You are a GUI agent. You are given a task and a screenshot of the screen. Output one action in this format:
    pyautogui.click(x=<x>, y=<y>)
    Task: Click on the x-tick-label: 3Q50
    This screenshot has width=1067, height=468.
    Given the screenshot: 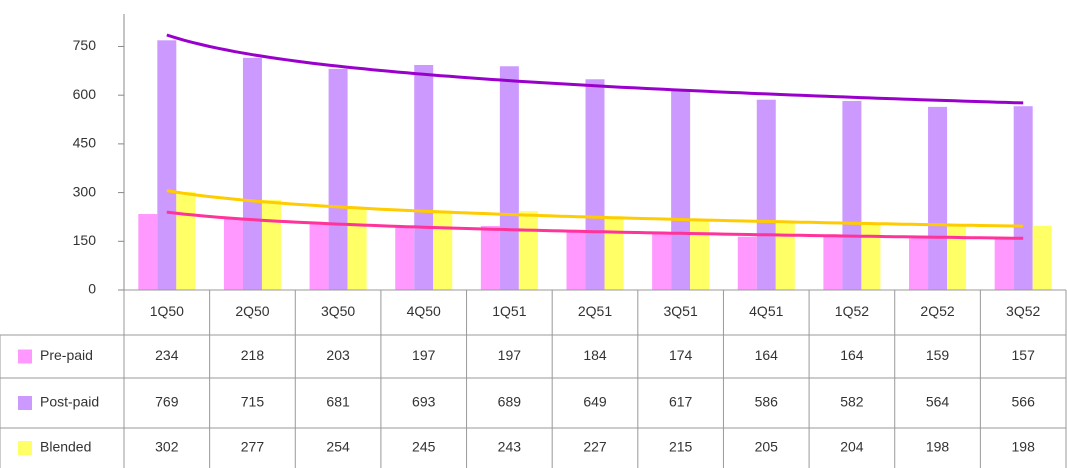 What is the action you would take?
    pyautogui.click(x=338, y=311)
    